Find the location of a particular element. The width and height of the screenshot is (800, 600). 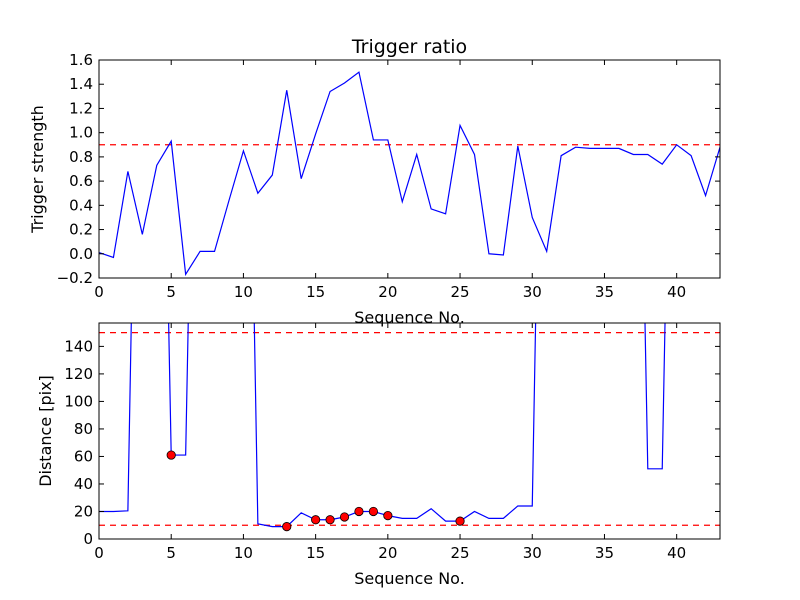

bottom-x-tick-label: 5 is located at coordinates (171, 553).